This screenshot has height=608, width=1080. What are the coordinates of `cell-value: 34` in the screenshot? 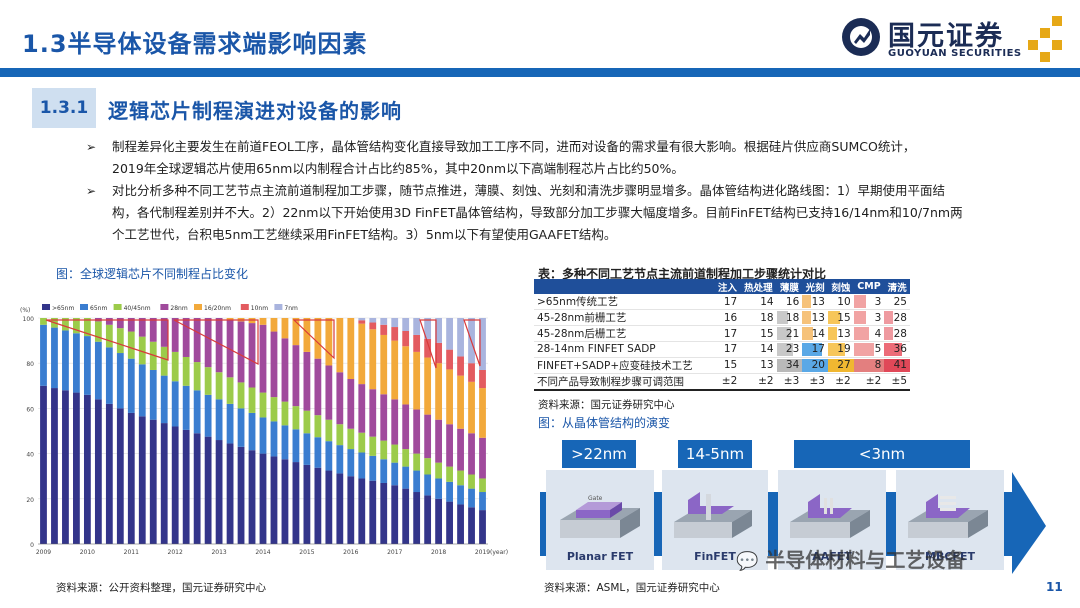 It's located at (792, 365).